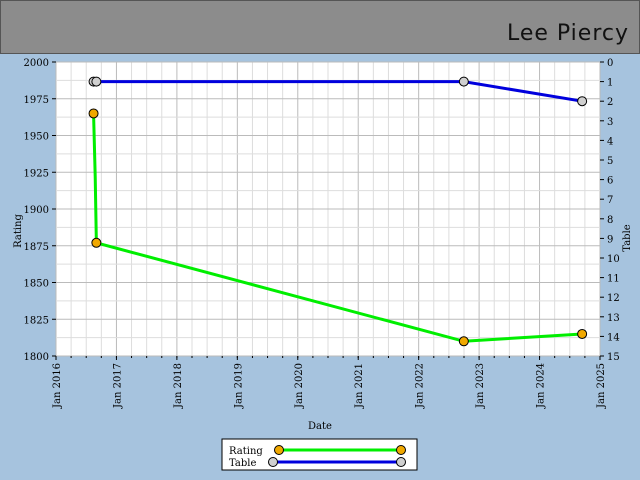 The image size is (640, 480). What do you see at coordinates (178, 386) in the screenshot?
I see `x-tick-label: Jan 2018` at bounding box center [178, 386].